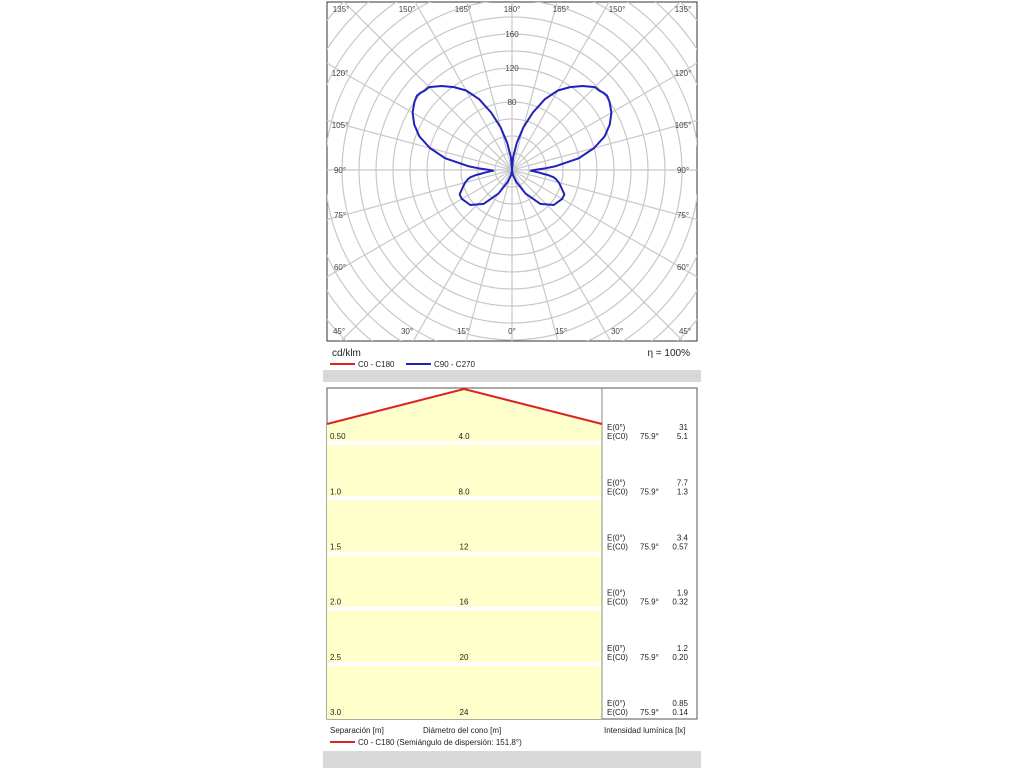 The height and width of the screenshot is (768, 1024). I want to click on radial-tick-label: 160, so click(512, 34).